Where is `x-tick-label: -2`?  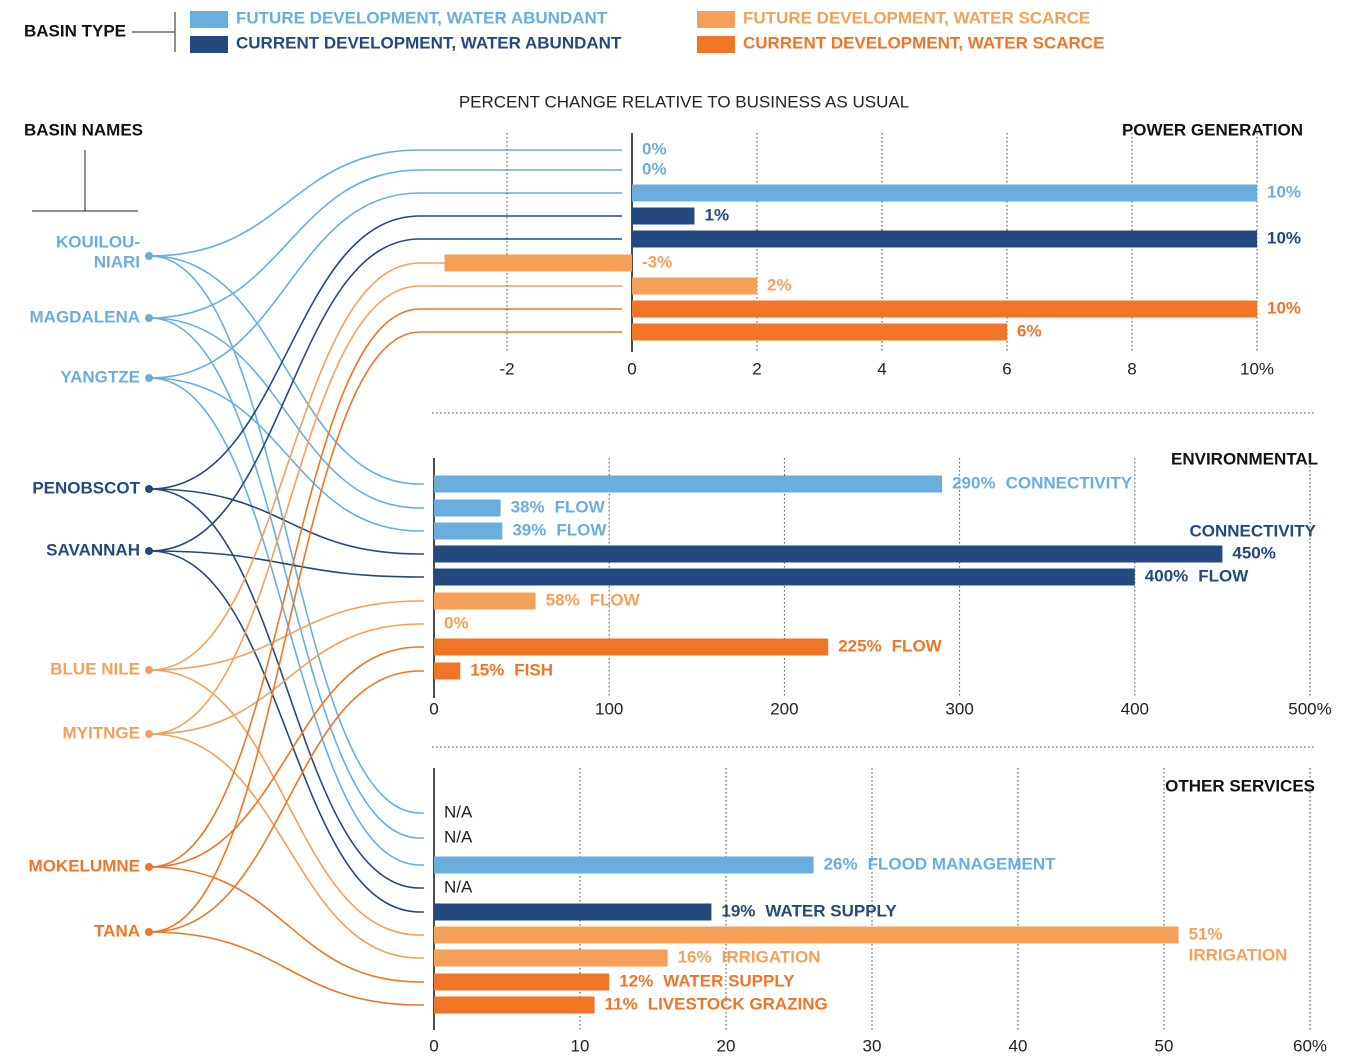
x-tick-label: -2 is located at coordinates (506, 368).